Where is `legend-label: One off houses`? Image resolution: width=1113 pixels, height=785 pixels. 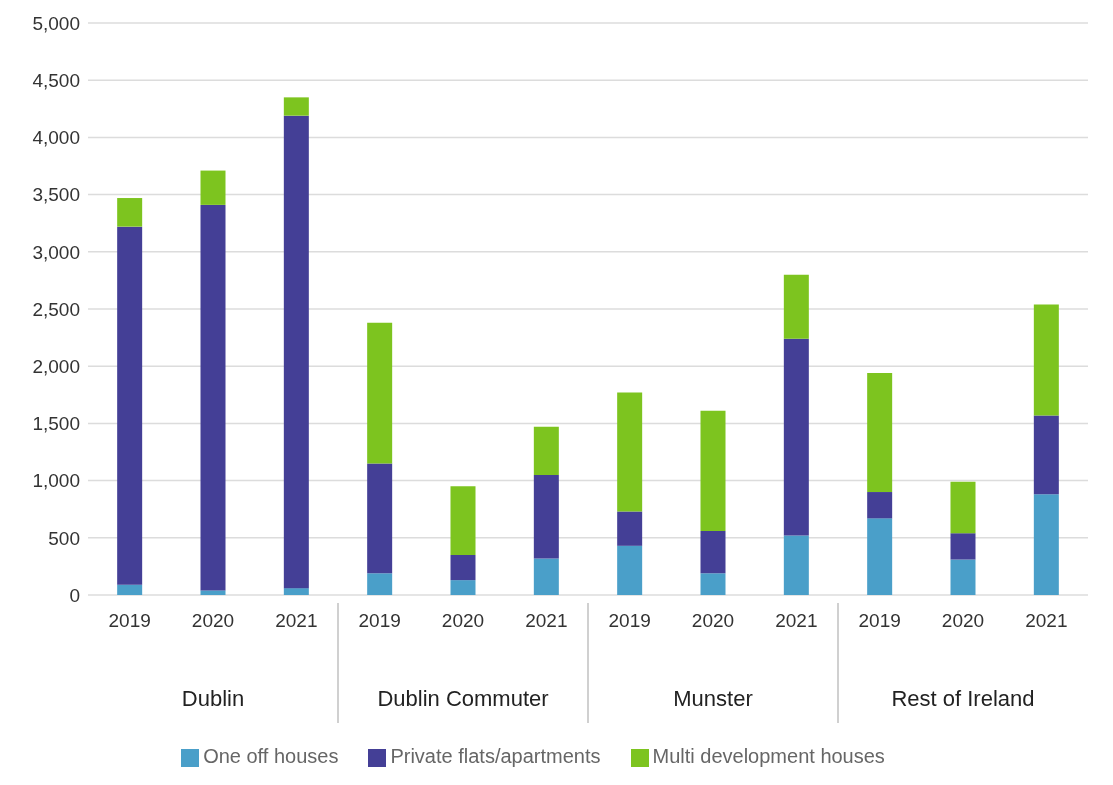
legend-label: One off houses is located at coordinates (271, 756).